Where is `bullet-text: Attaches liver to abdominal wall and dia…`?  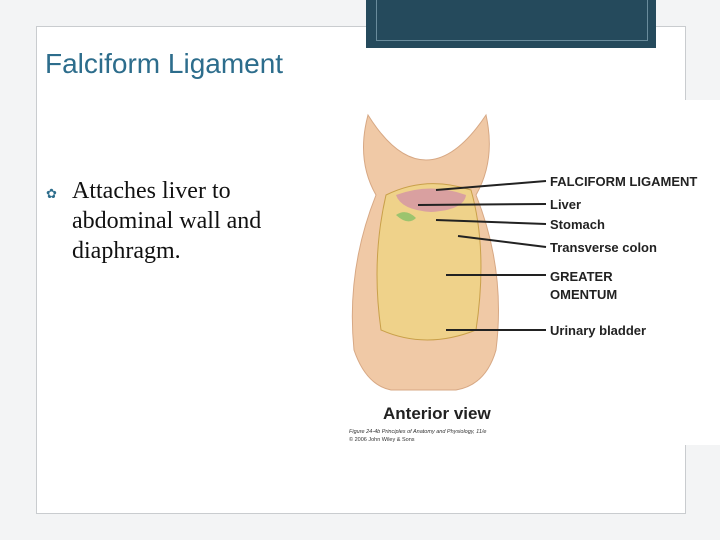
bullet-text: Attaches liver to abdominal wall and dia… is located at coordinates (167, 221).